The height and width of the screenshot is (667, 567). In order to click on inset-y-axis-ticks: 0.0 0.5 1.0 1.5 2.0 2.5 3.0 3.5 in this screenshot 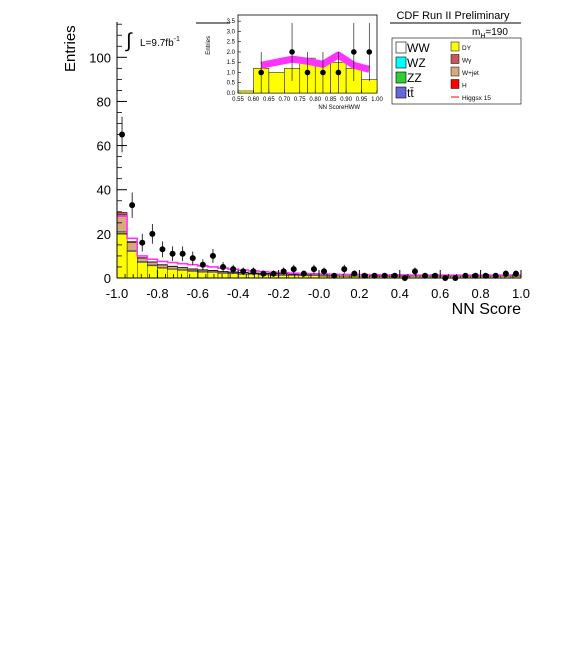, I will do `click(234, 58)`.